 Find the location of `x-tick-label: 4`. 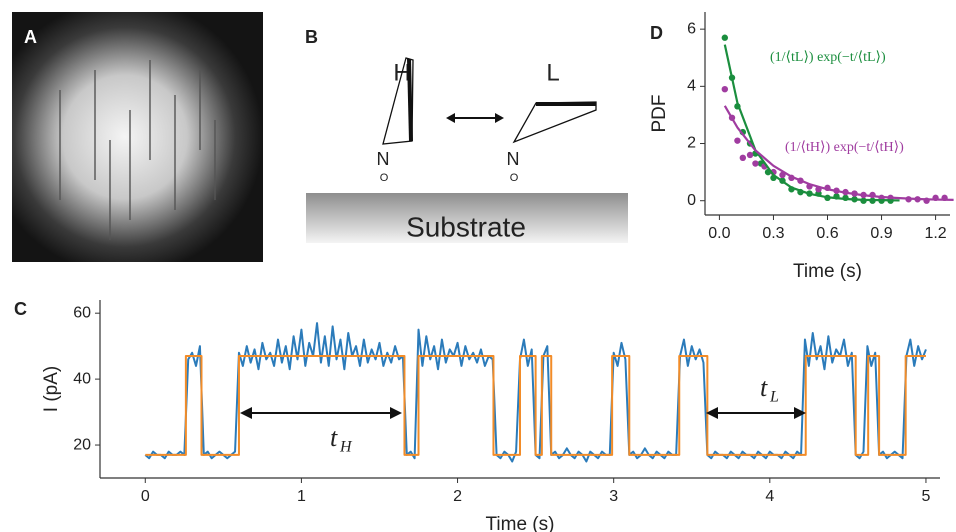

x-tick-label: 4 is located at coordinates (769, 496).